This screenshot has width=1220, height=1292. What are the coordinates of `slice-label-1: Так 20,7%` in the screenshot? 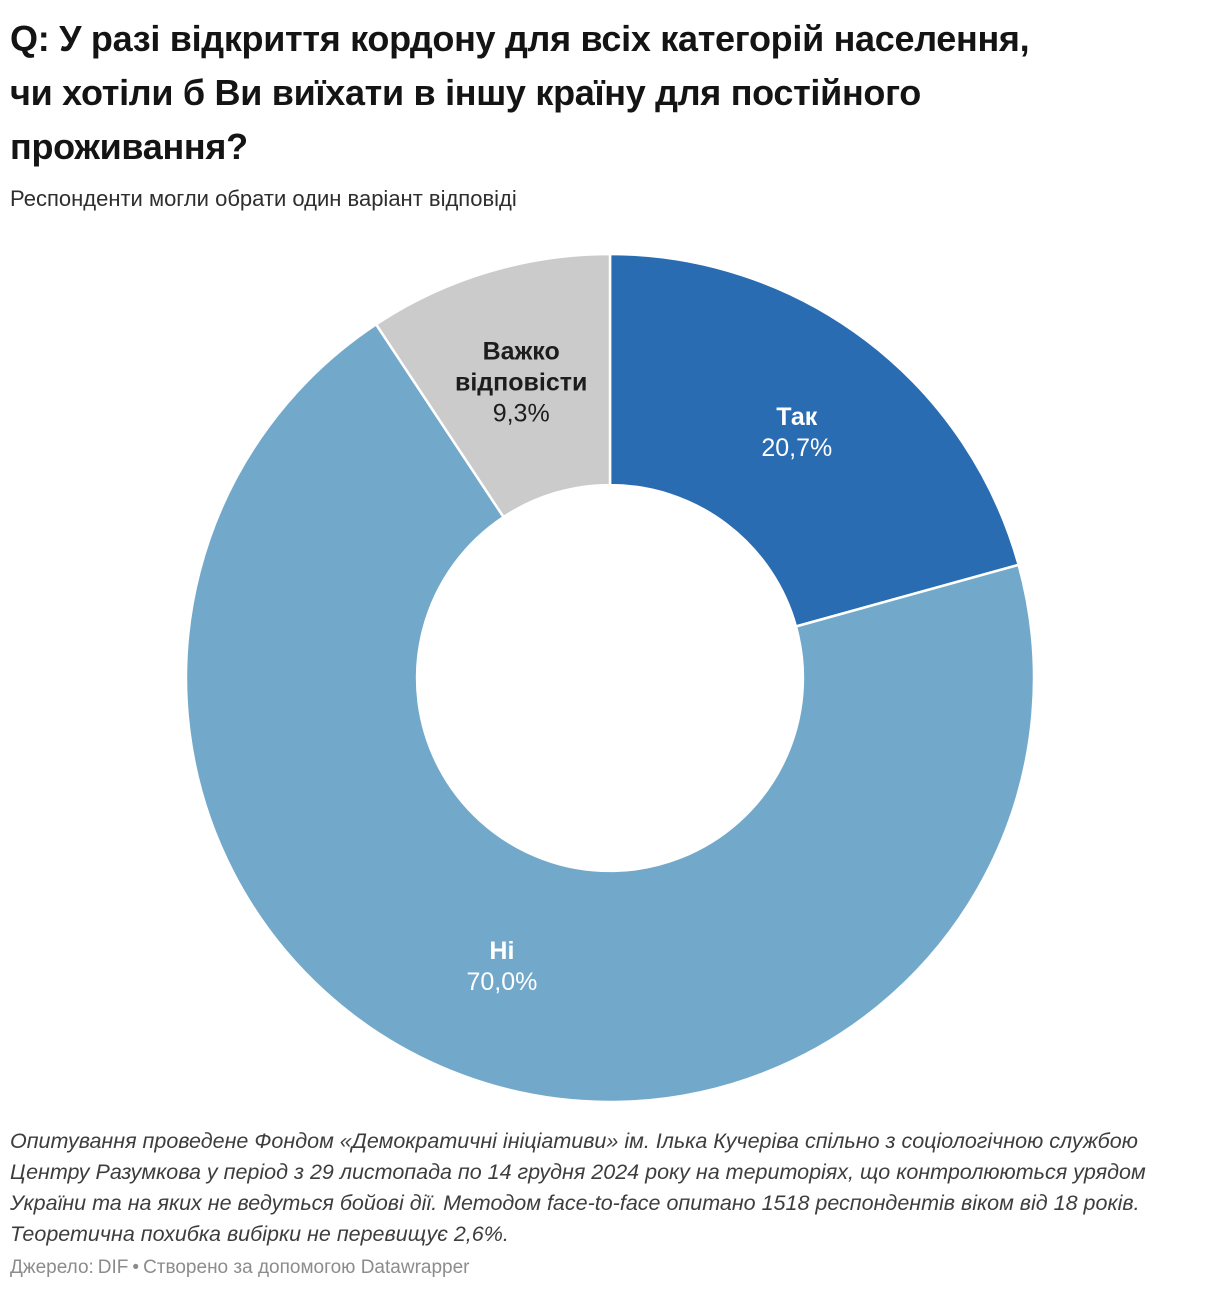 It's located at (797, 433).